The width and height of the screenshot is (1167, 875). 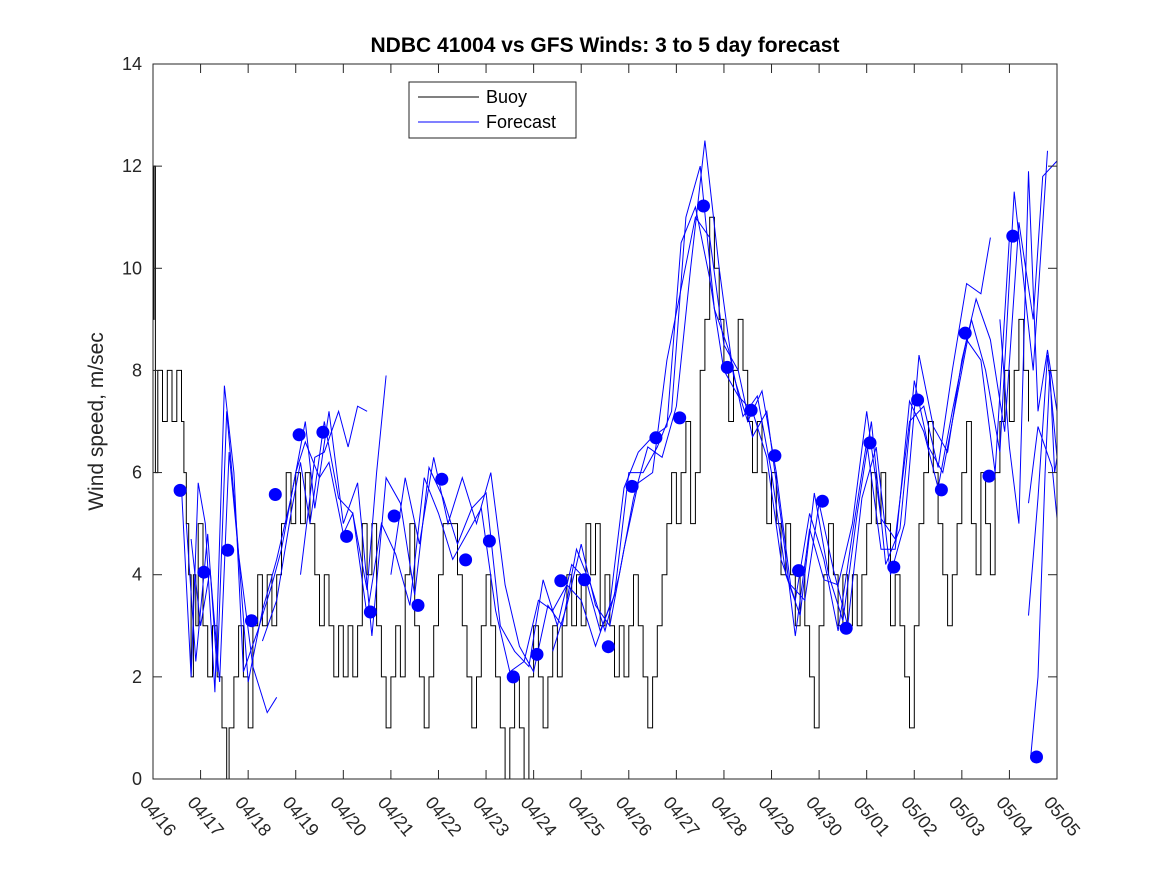 What do you see at coordinates (137, 779) in the screenshot?
I see `y-tick-label: 0` at bounding box center [137, 779].